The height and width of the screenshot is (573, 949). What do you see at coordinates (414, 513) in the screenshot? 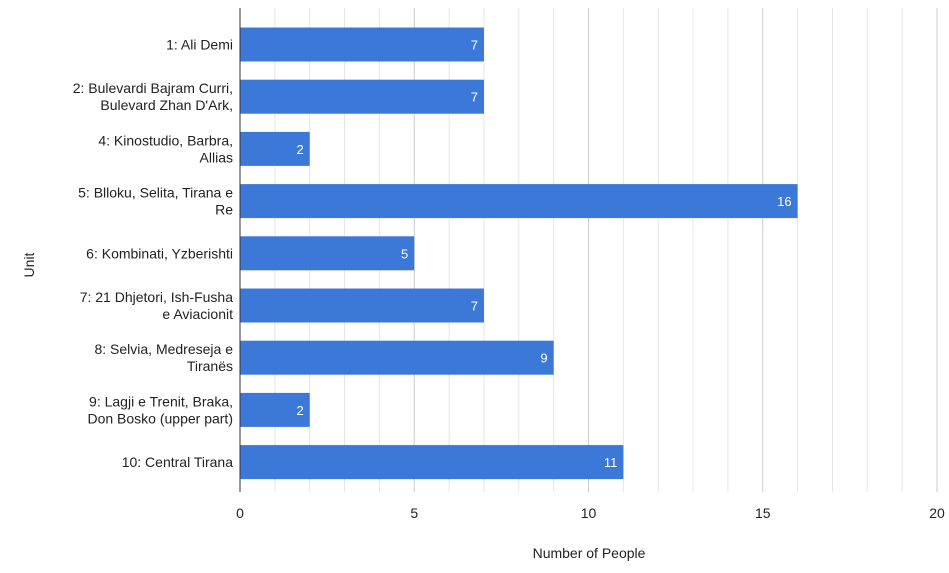
I see `x-tick-label: 5` at bounding box center [414, 513].